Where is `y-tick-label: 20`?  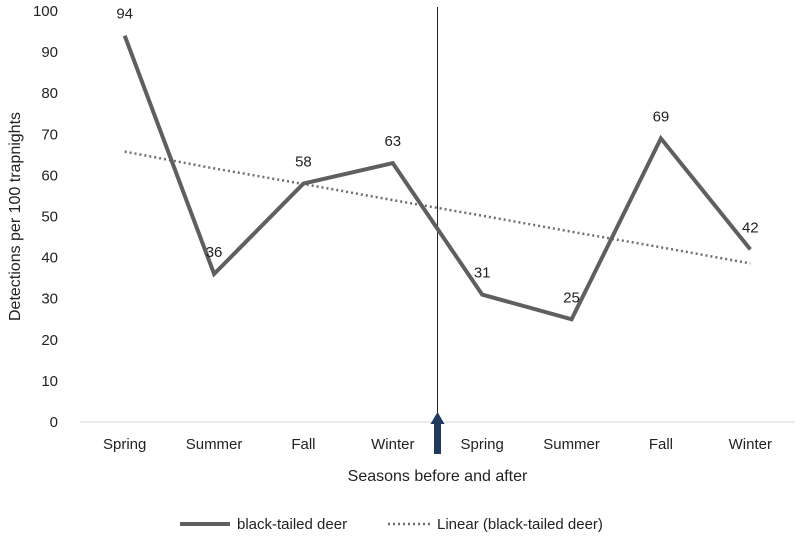
y-tick-label: 20 is located at coordinates (49, 340).